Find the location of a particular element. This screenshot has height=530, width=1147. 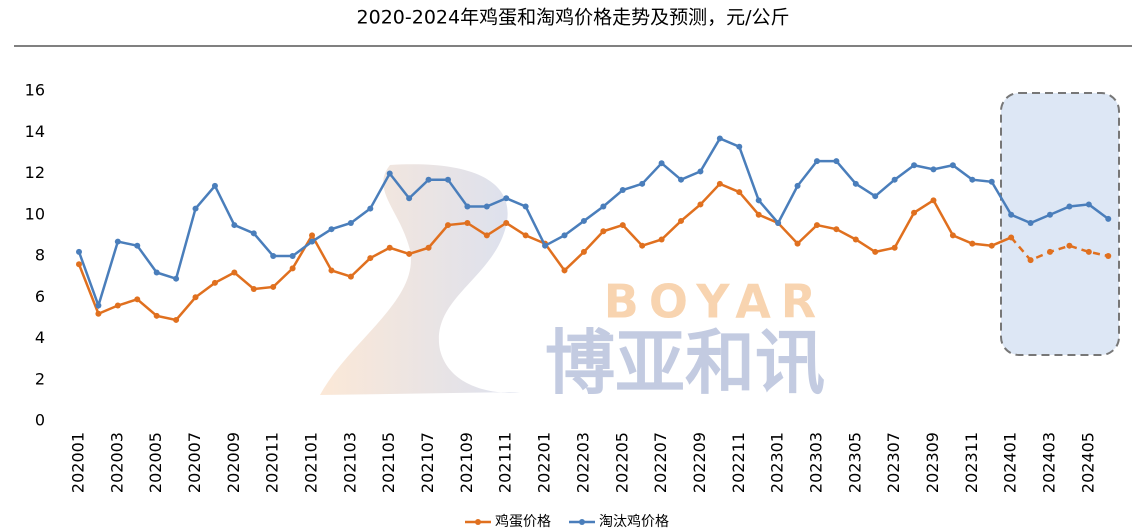

series-line is located at coordinates (1059, 249).